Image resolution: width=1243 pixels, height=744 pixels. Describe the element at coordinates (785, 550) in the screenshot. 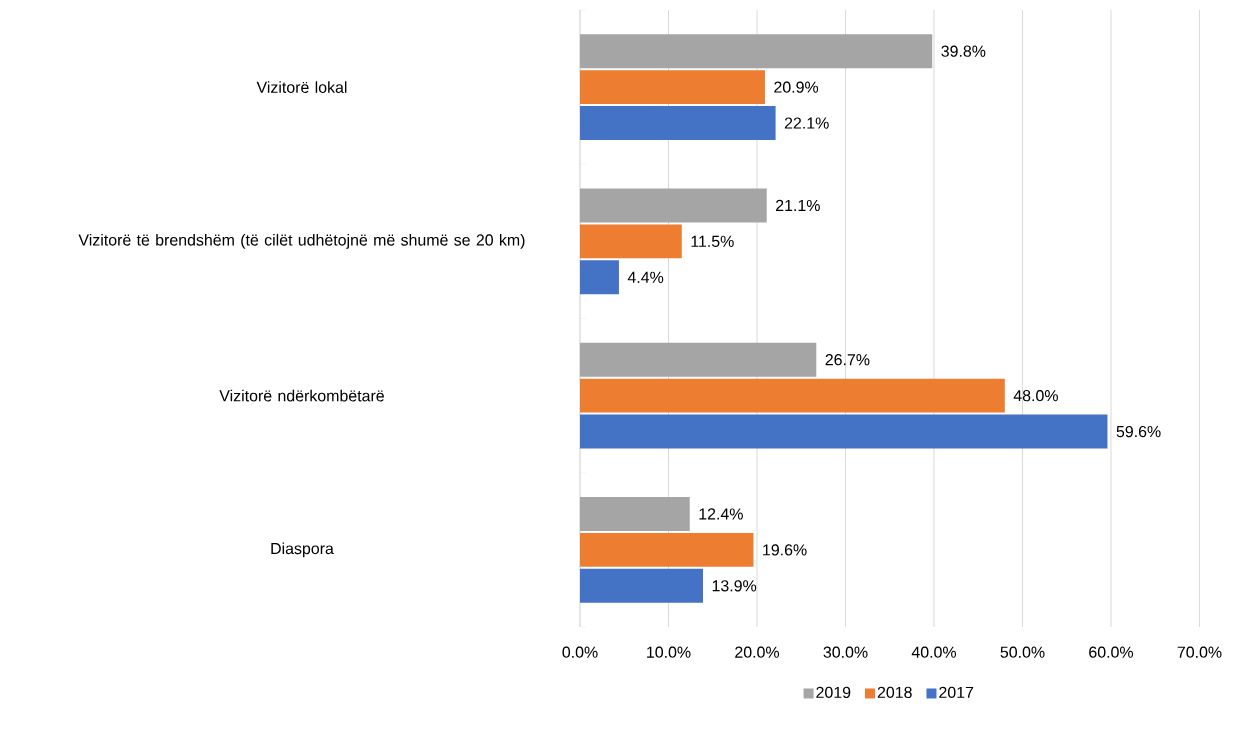

I see `data-label: 19.6%` at that location.